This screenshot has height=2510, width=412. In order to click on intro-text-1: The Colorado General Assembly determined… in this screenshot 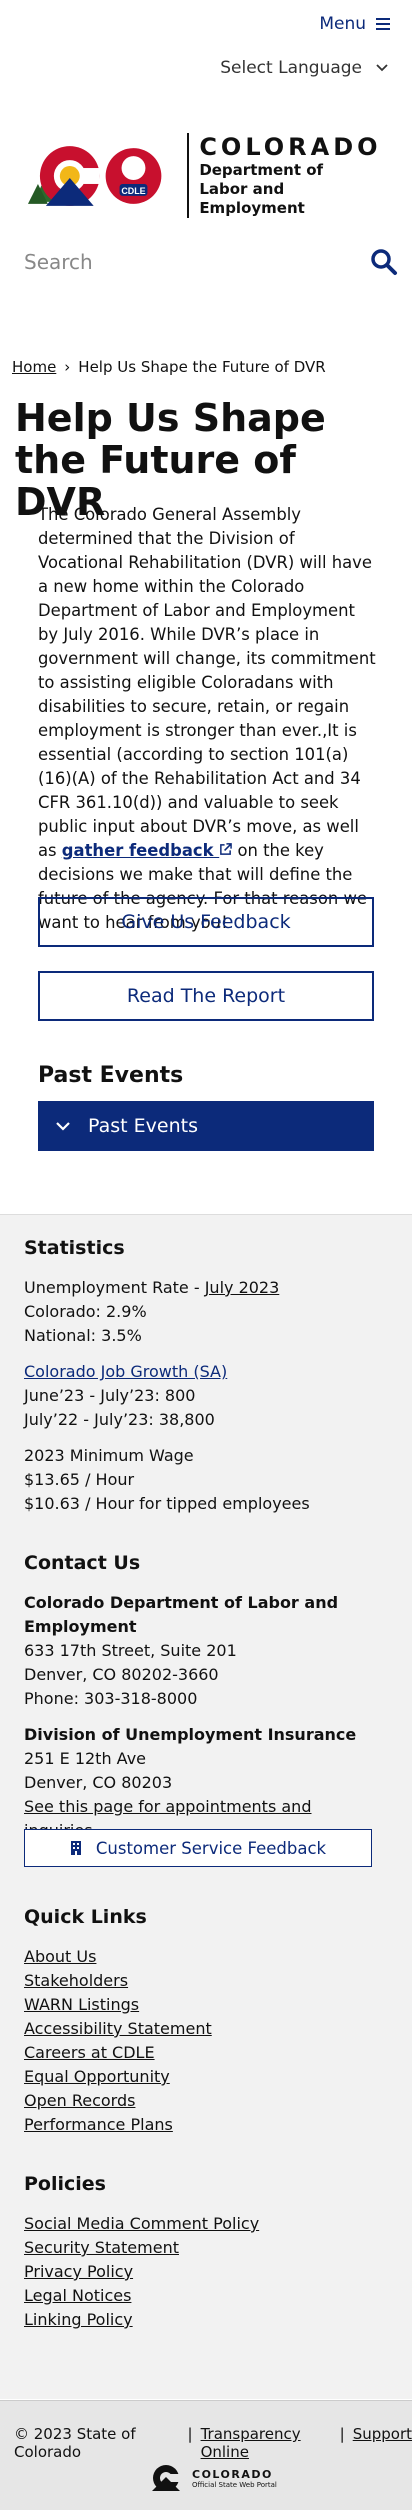, I will do `click(207, 682)`.